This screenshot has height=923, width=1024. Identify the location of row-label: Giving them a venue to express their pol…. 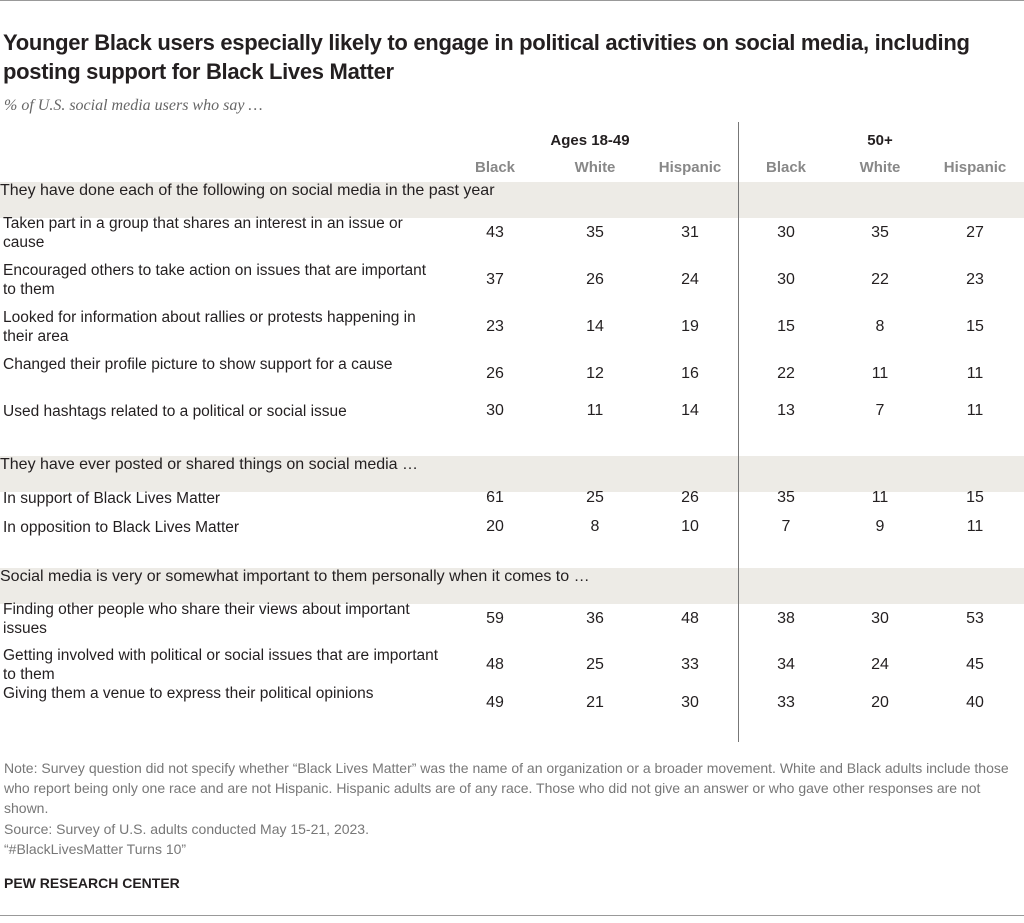
(188, 693).